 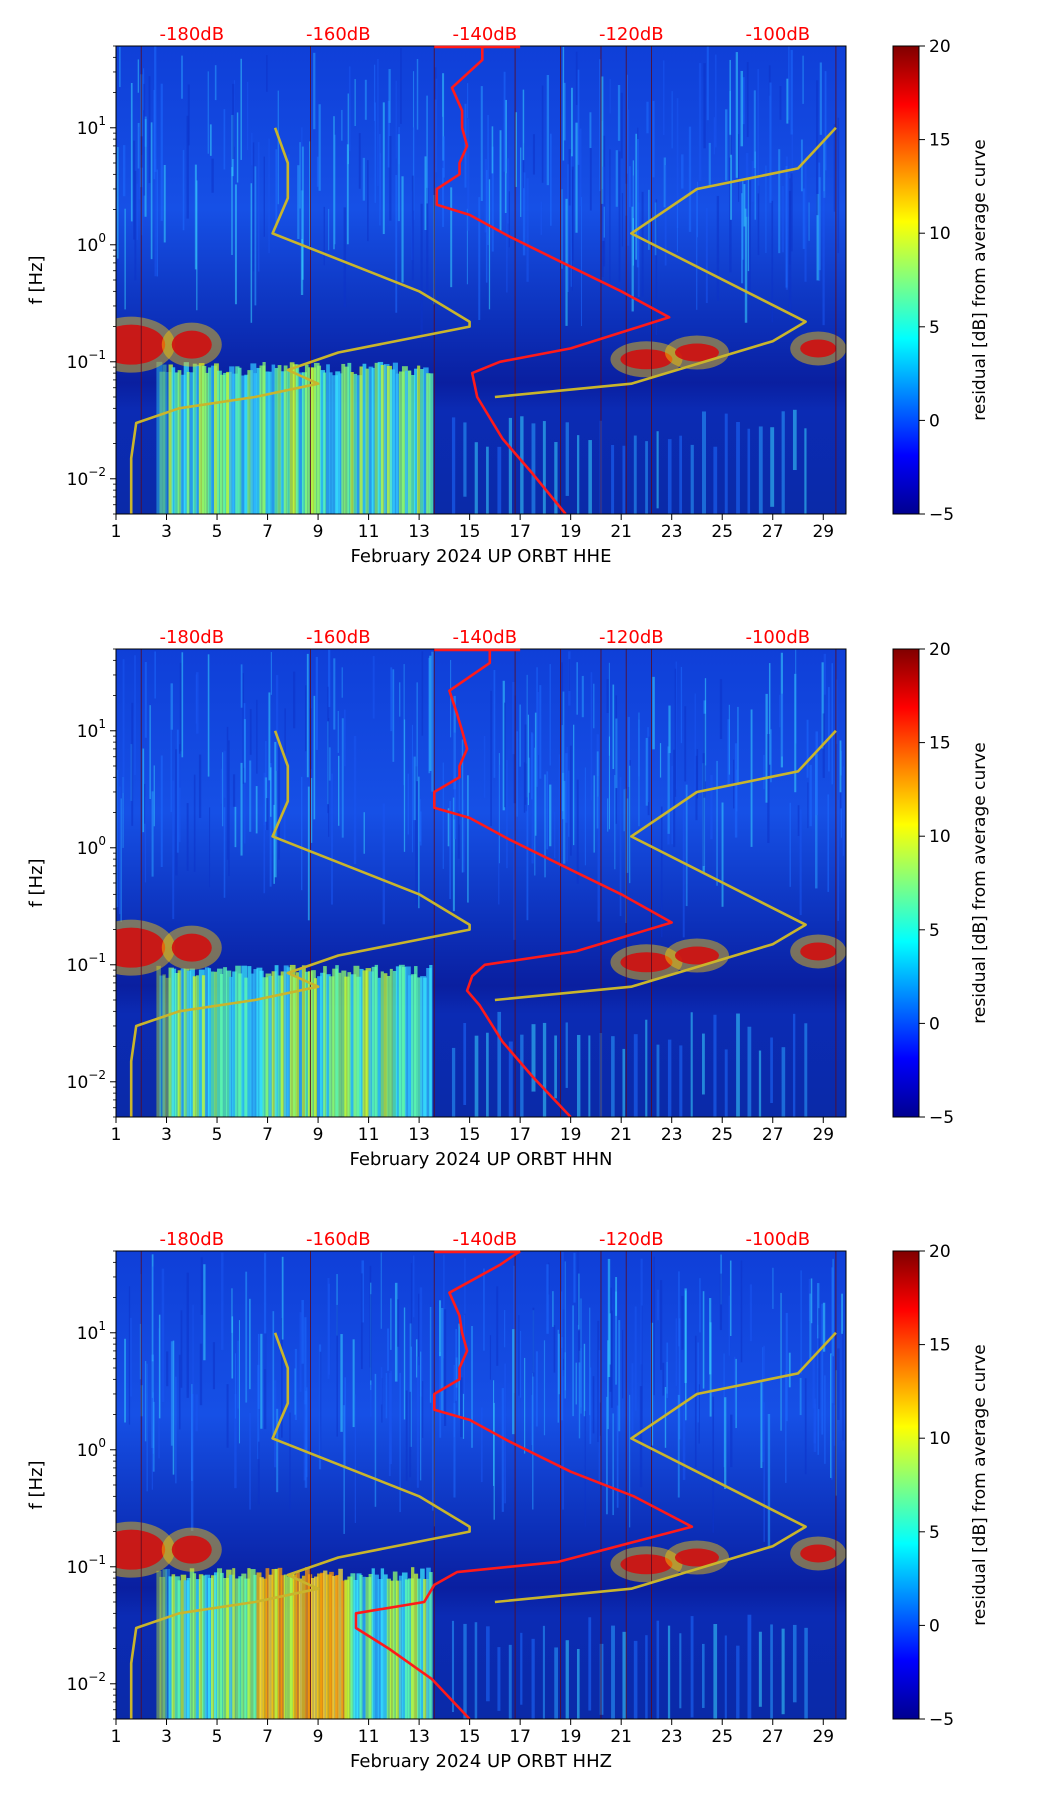 I want to click on colorbar-label: residual [dB] from average curve, so click(x=980, y=1484).